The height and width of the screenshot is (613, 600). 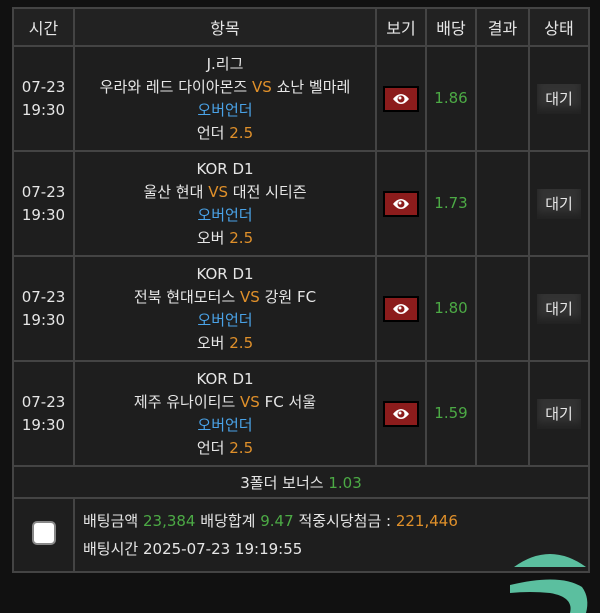 I want to click on bet-time: 배팅시간 2025-07-23 19:19:55, so click(x=335, y=549).